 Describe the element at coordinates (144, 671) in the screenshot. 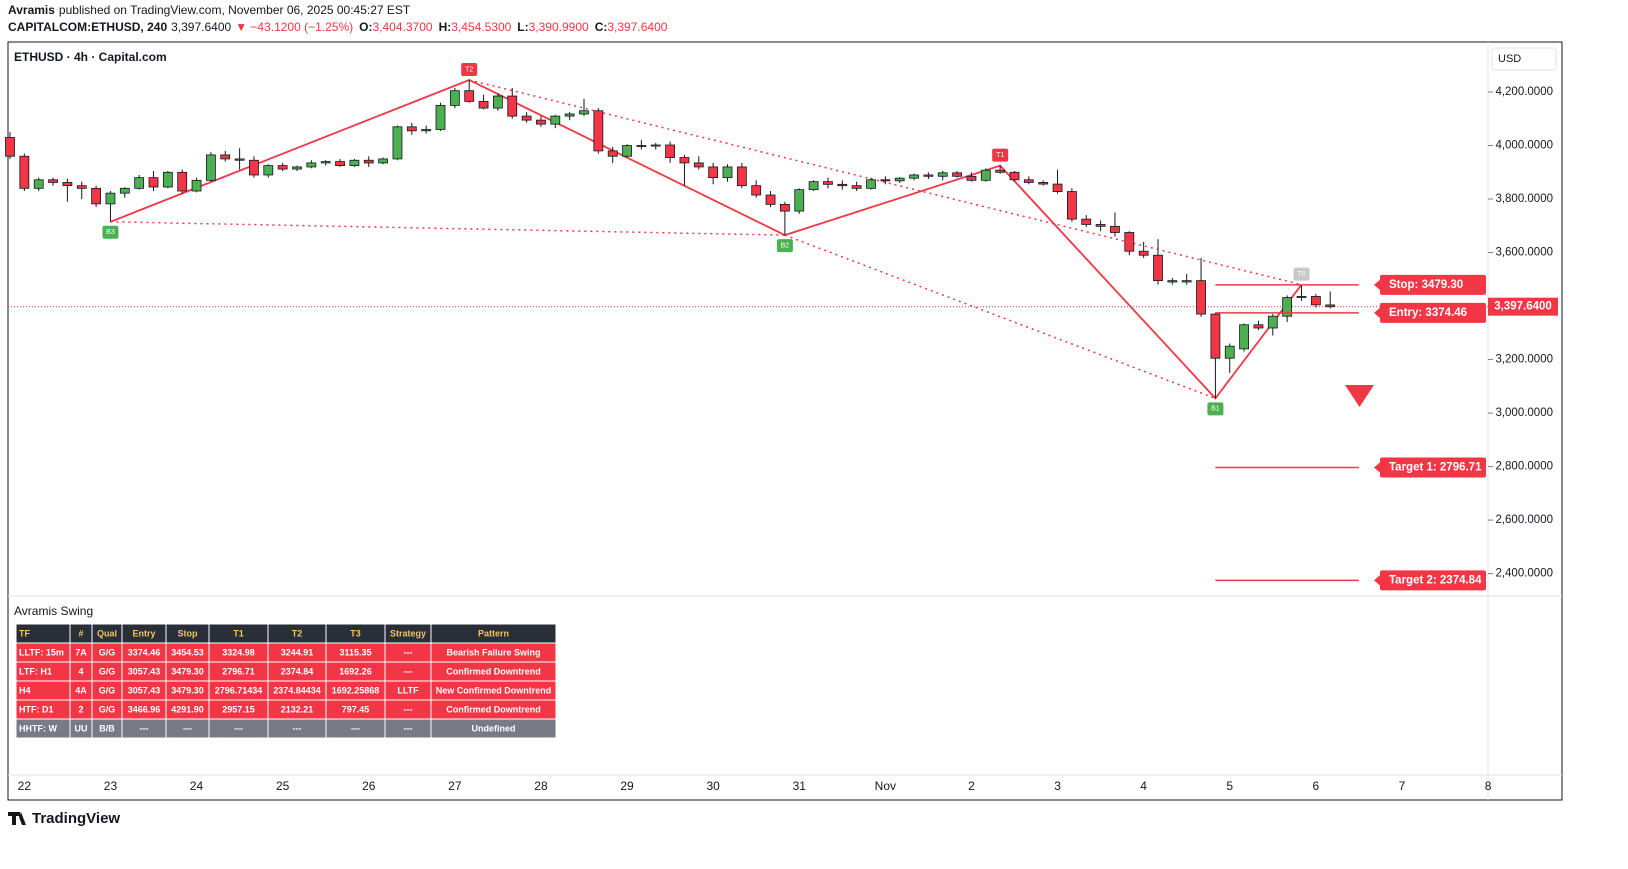

I see `table-text: 3057.43` at that location.